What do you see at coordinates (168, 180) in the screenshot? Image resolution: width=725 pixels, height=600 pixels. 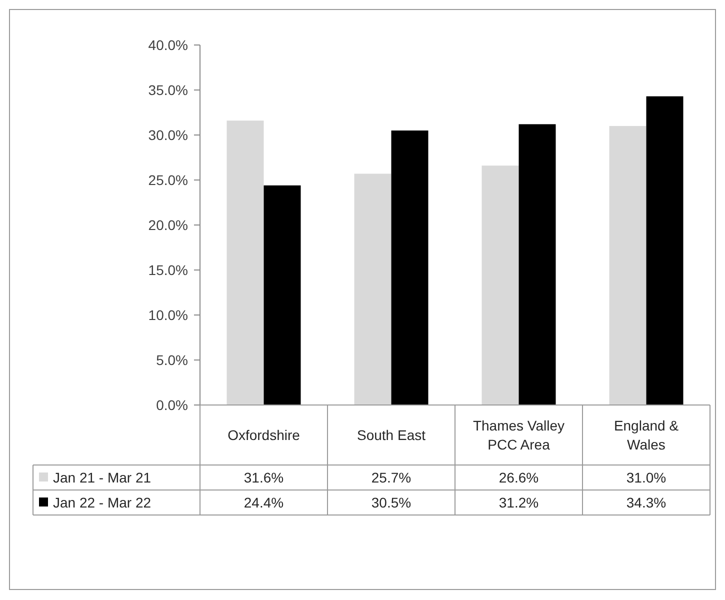 I see `y-tick-label: 25.0%` at bounding box center [168, 180].